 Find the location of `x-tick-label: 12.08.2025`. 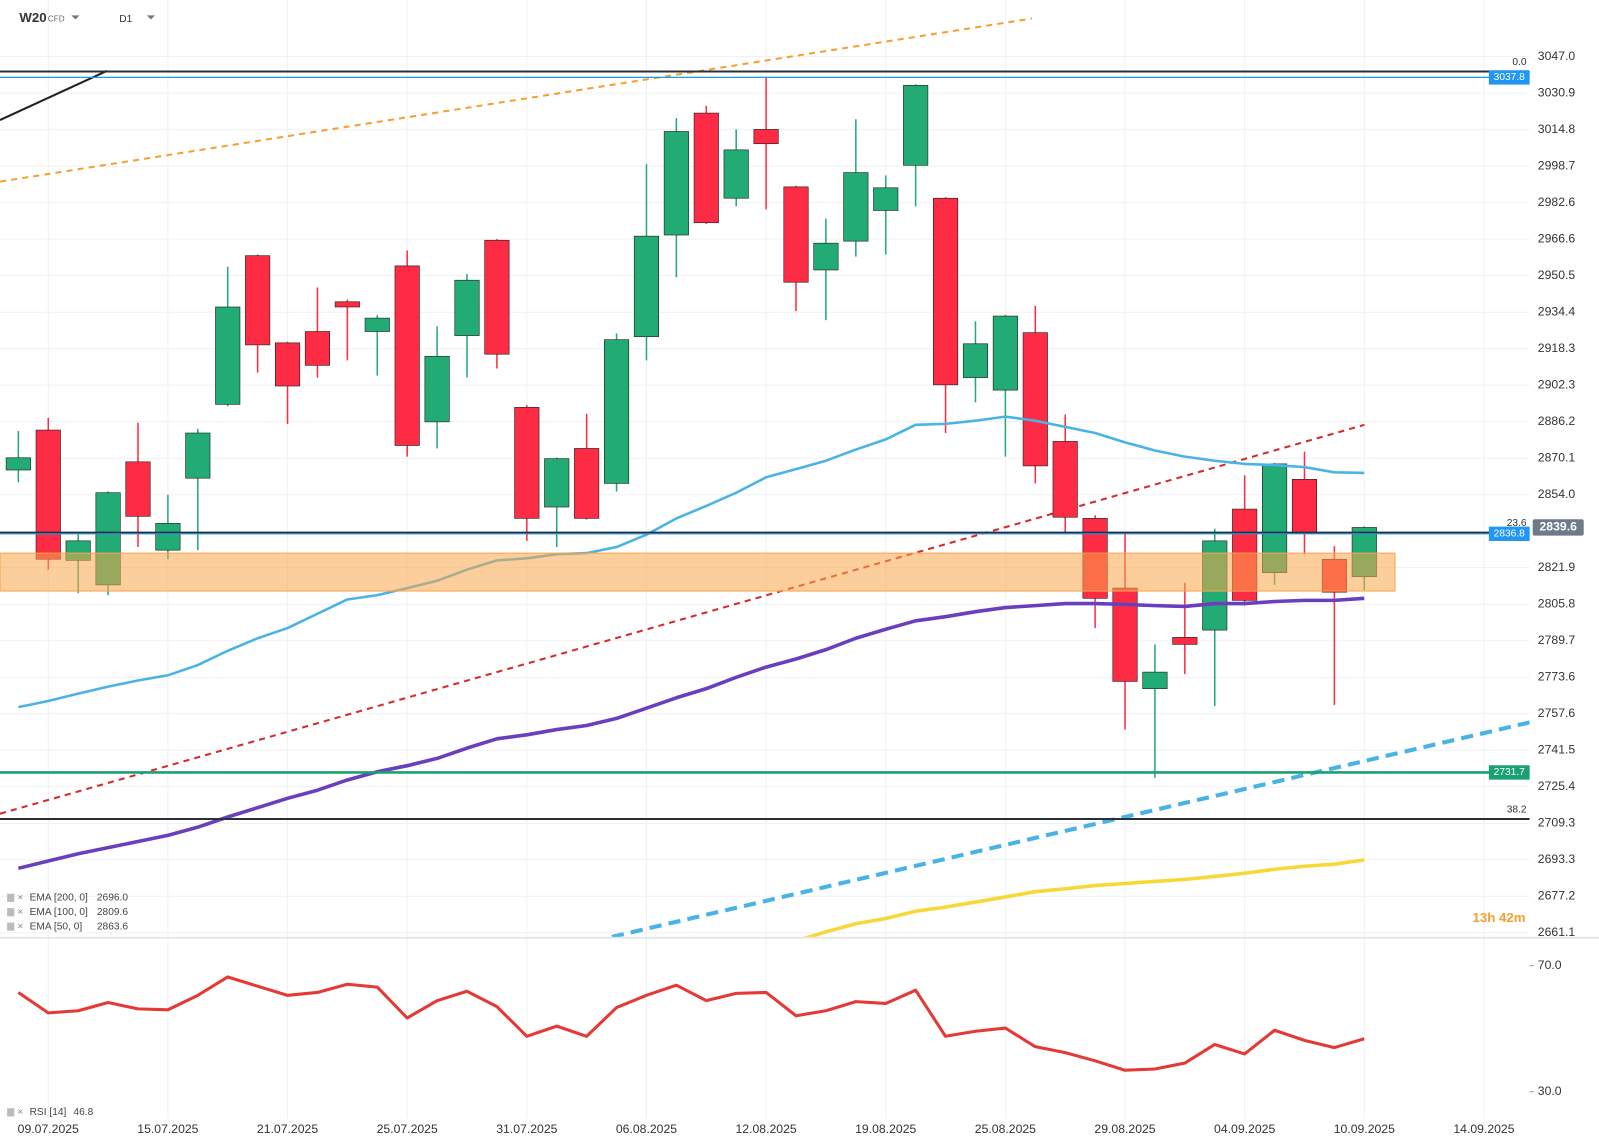

x-tick-label: 12.08.2025 is located at coordinates (766, 1129).